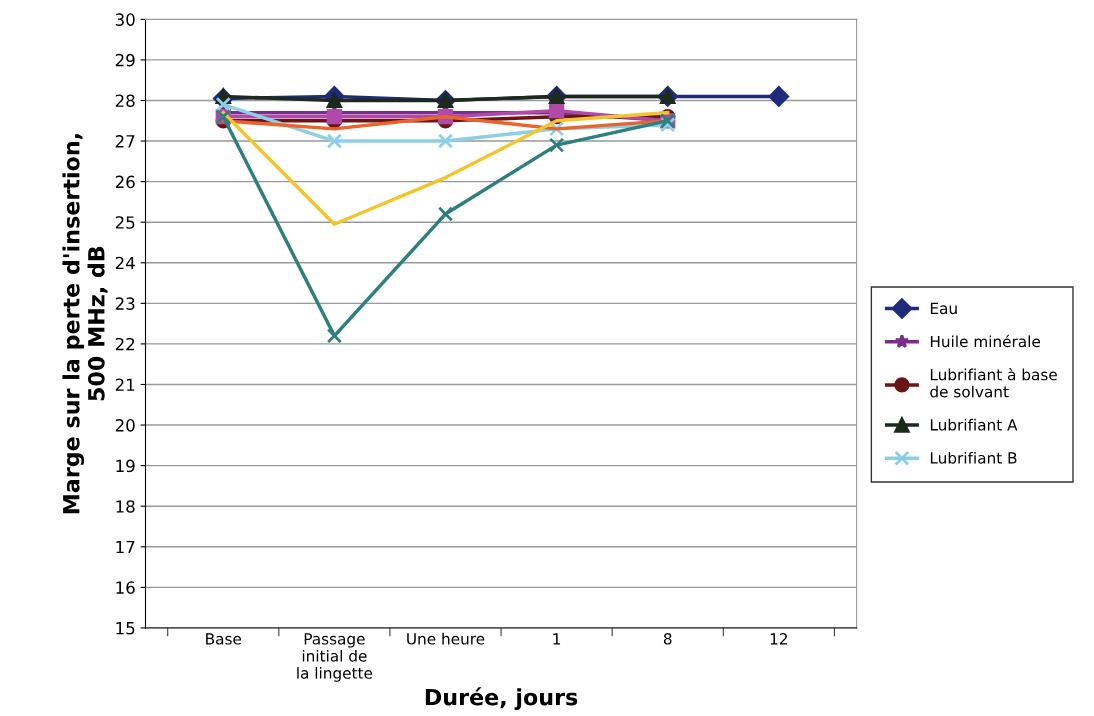  Describe the element at coordinates (125, 101) in the screenshot. I see `y-tick-label: 28` at that location.